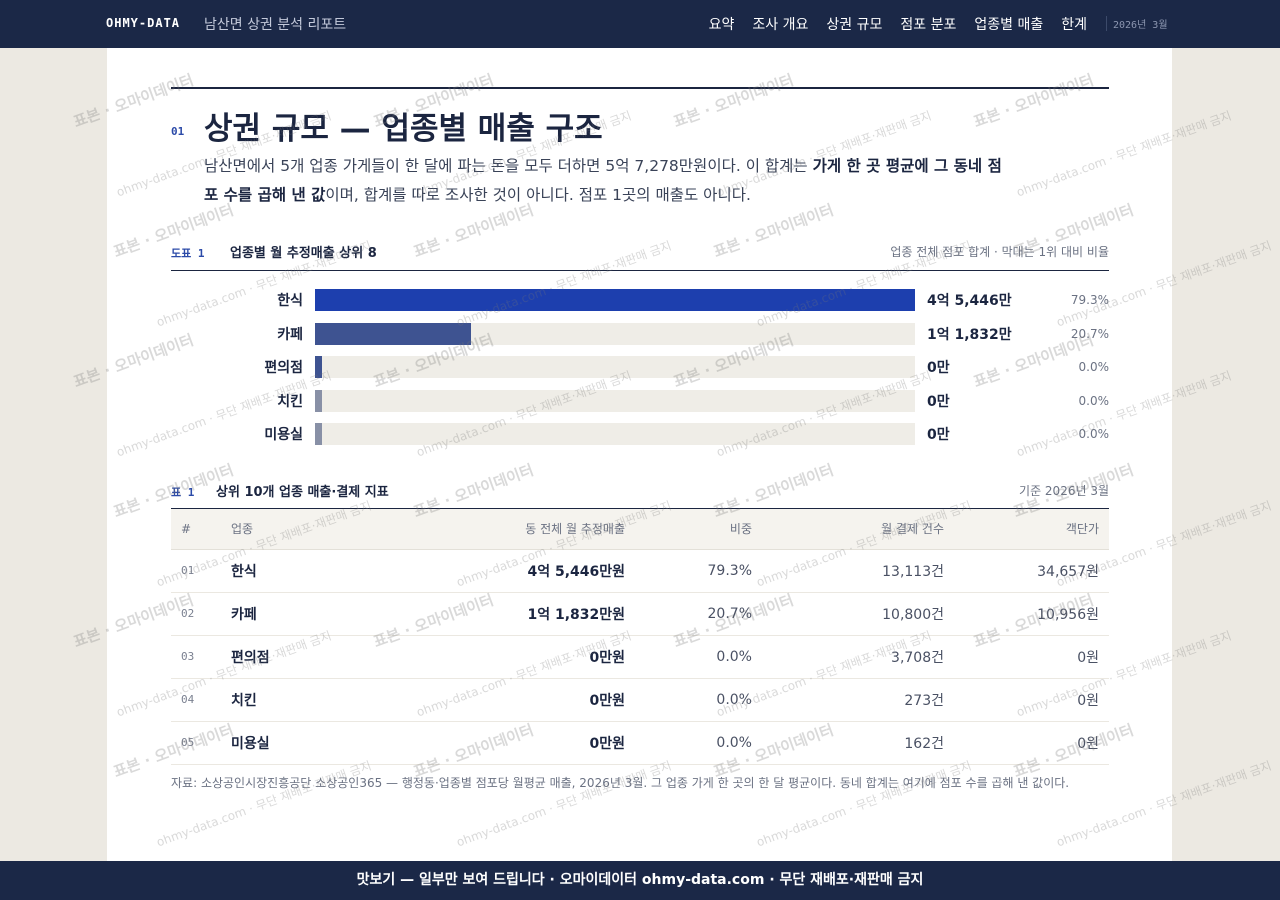 The height and width of the screenshot is (900, 1280). I want to click on table-cell: 01, so click(196, 571).